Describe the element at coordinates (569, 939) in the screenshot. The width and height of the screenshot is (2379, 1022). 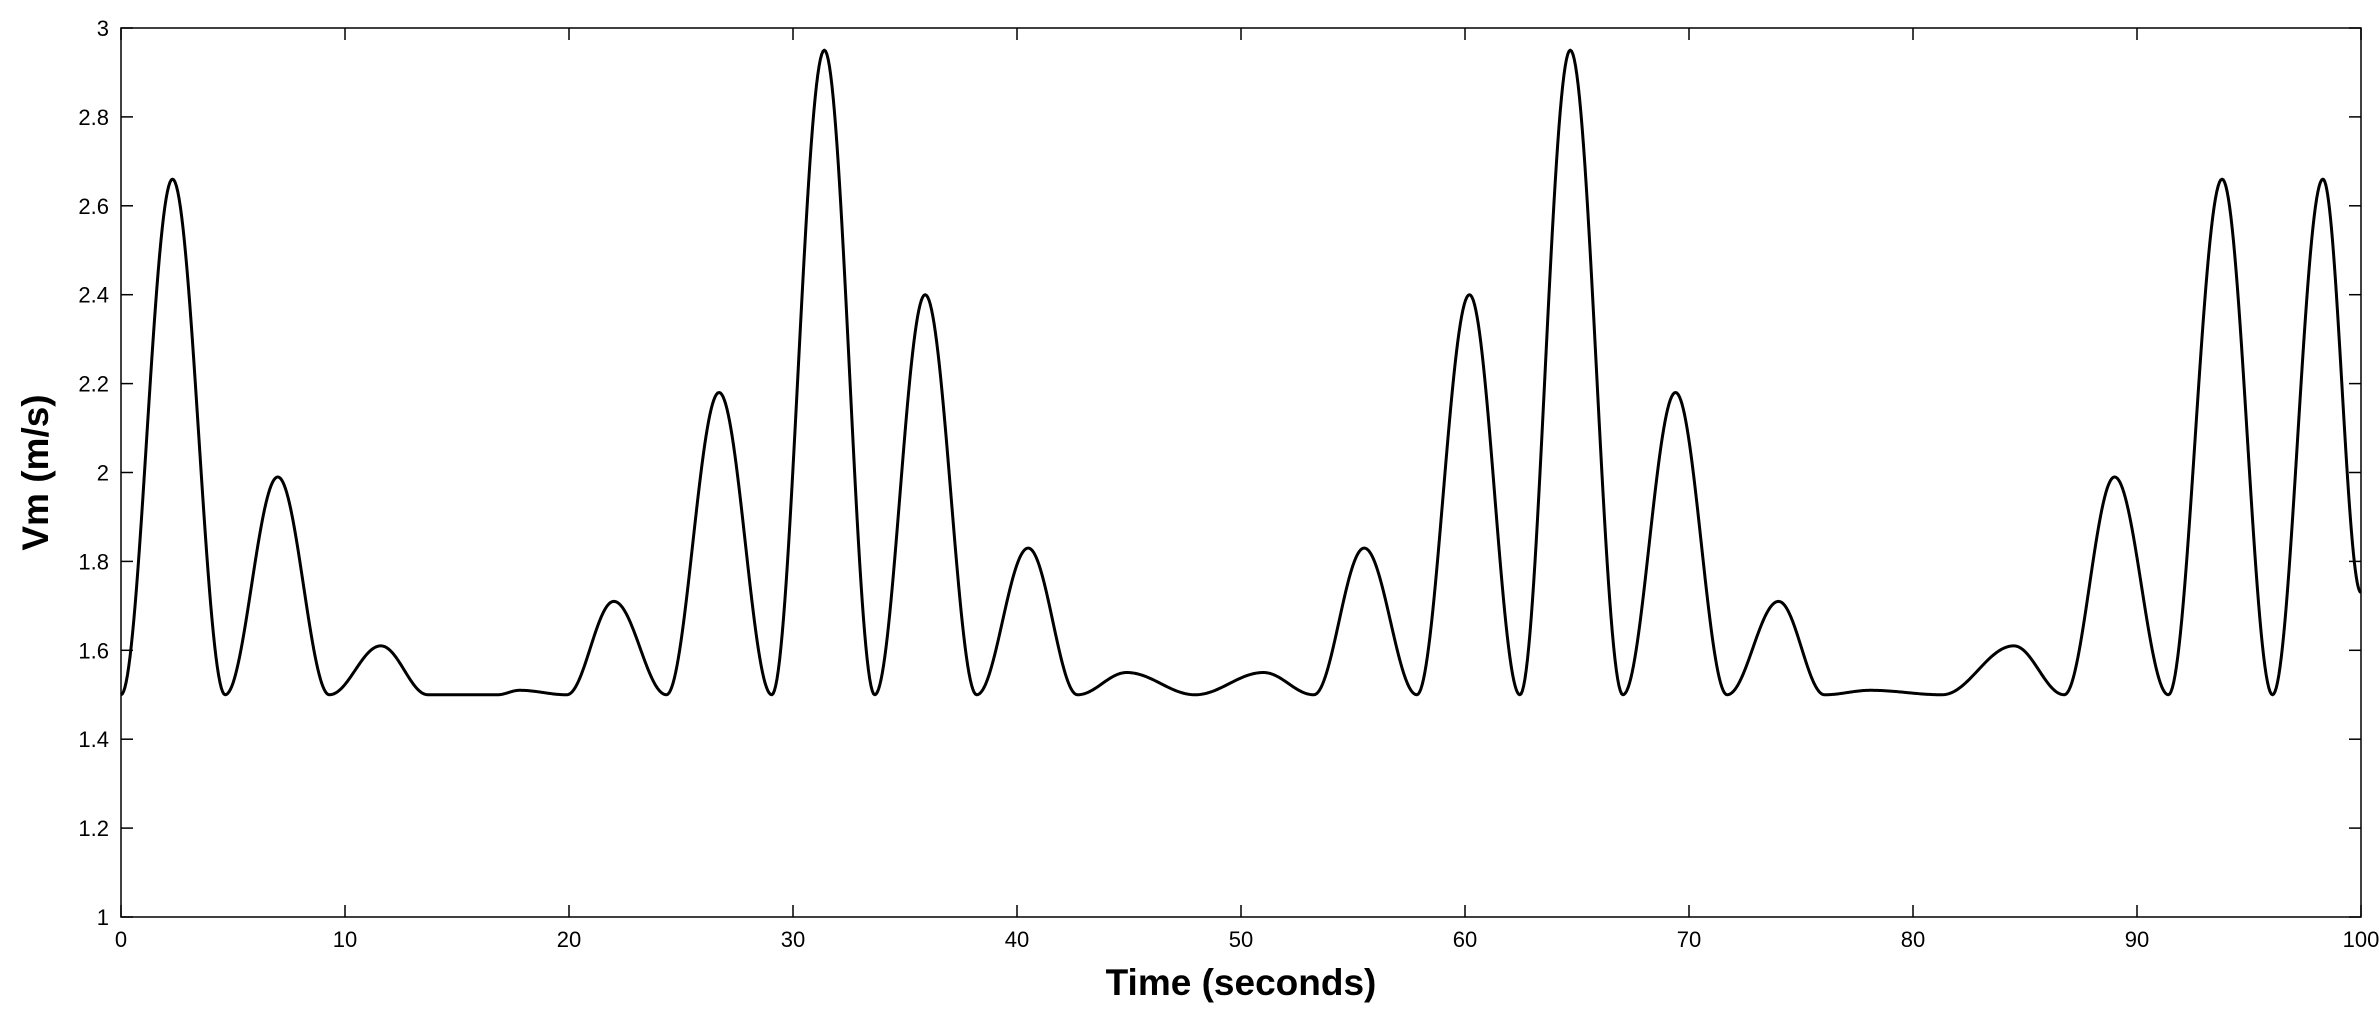
I see `x-tick-label-2: 20` at that location.